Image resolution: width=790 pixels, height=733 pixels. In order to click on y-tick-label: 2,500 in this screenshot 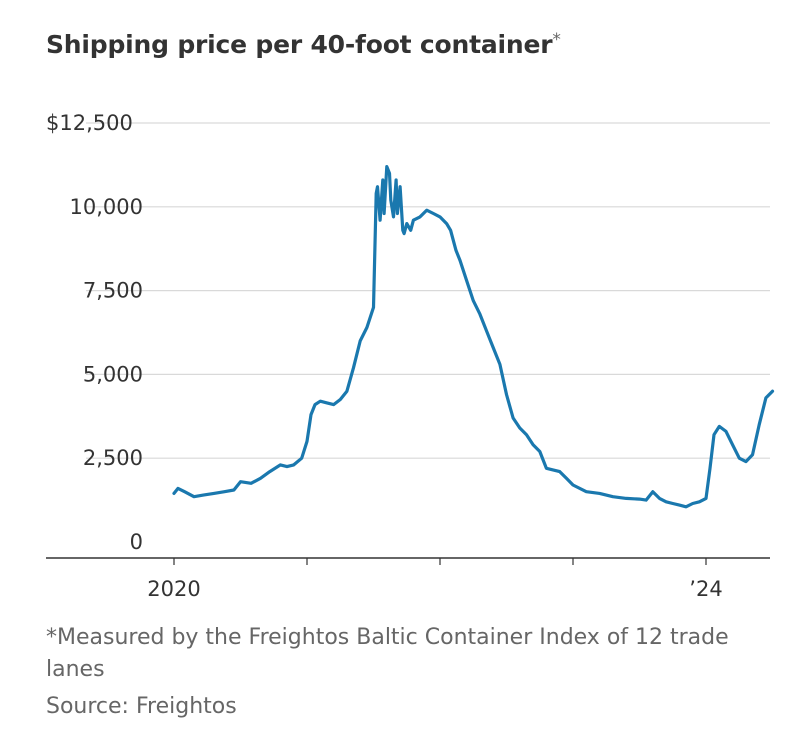, I will do `click(113, 458)`.